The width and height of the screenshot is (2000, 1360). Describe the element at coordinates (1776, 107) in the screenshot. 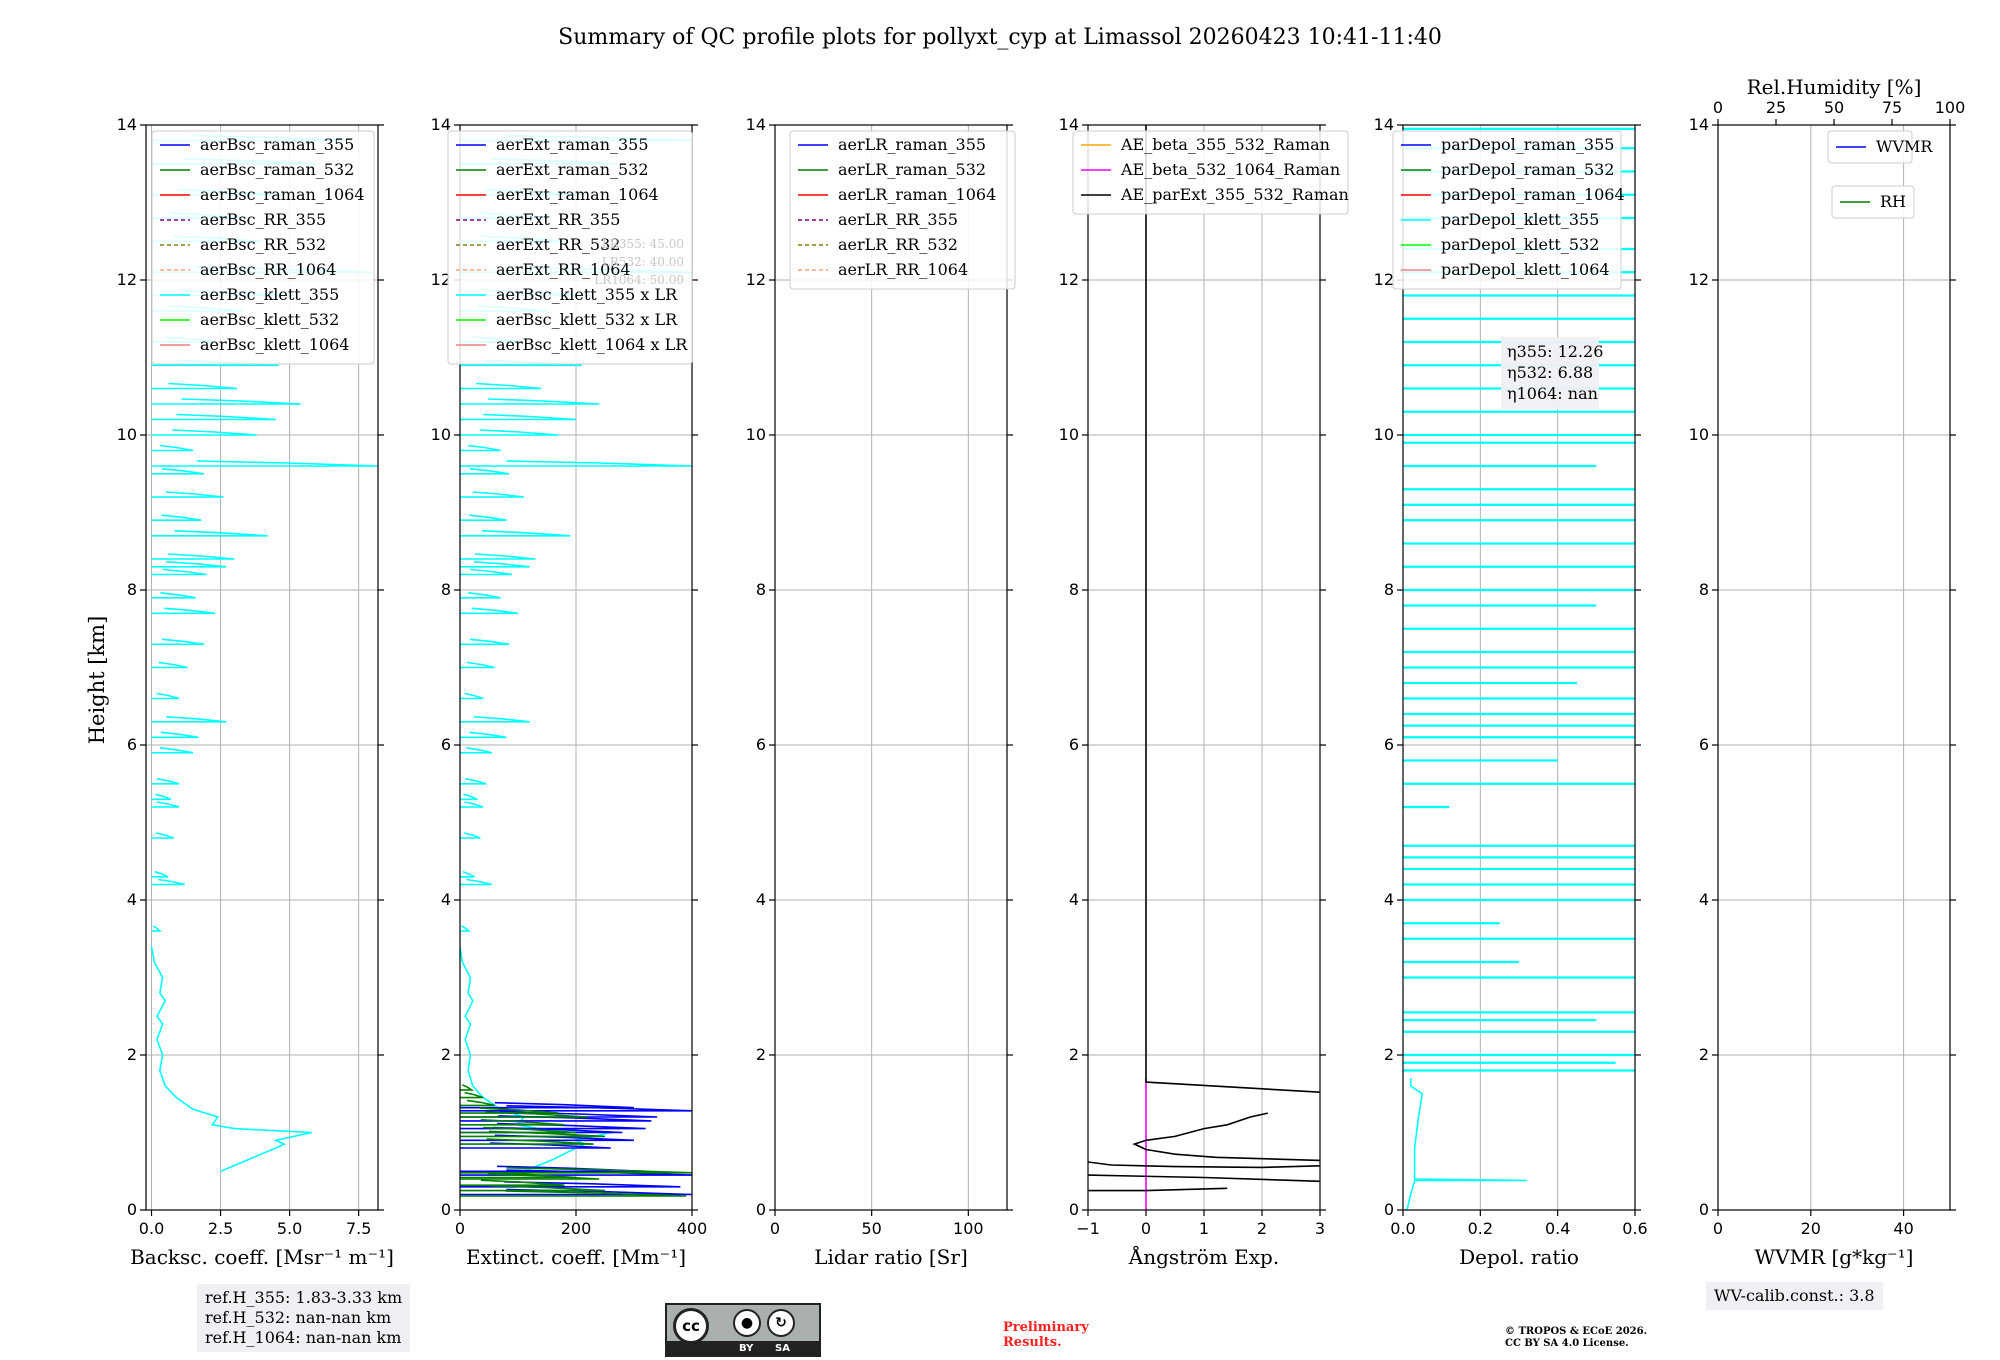

I see `top-tick-label: 25` at that location.